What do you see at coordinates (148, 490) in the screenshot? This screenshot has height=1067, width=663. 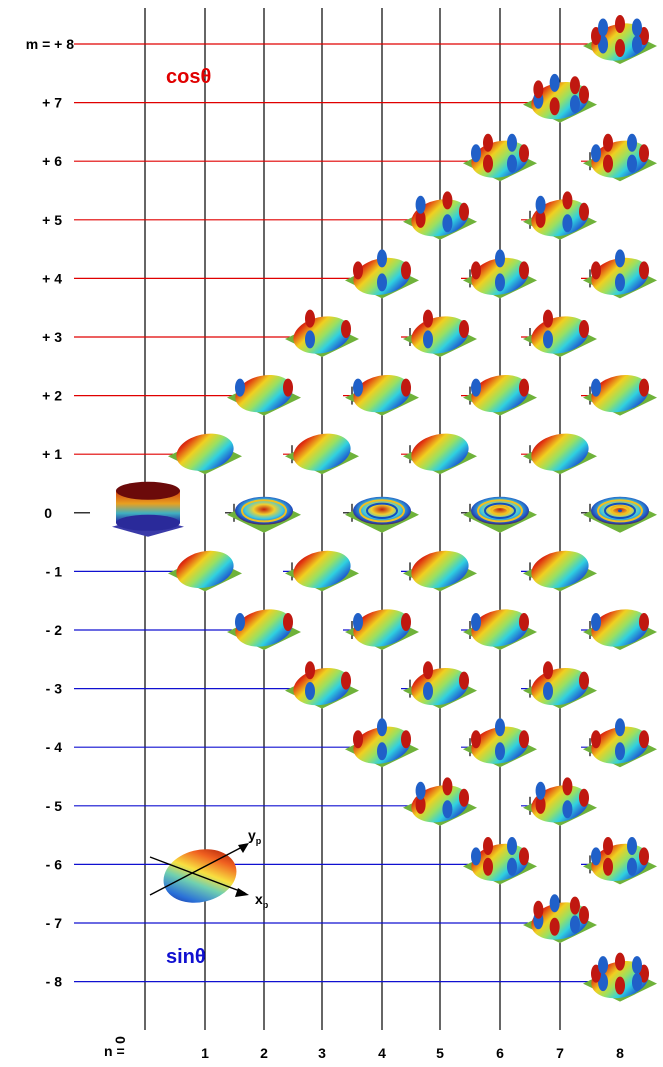 I see `cylinder-top` at bounding box center [148, 490].